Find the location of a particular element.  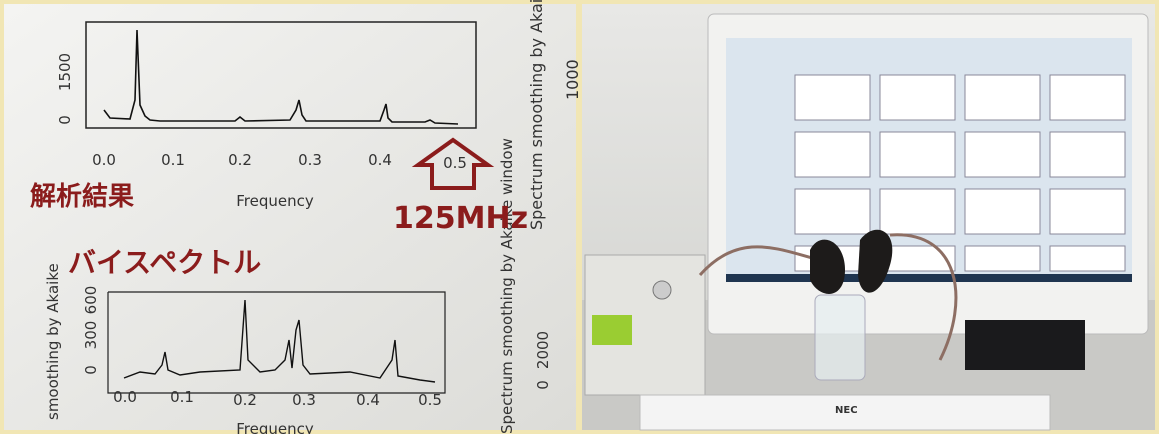

taskbar is located at coordinates (929, 278).